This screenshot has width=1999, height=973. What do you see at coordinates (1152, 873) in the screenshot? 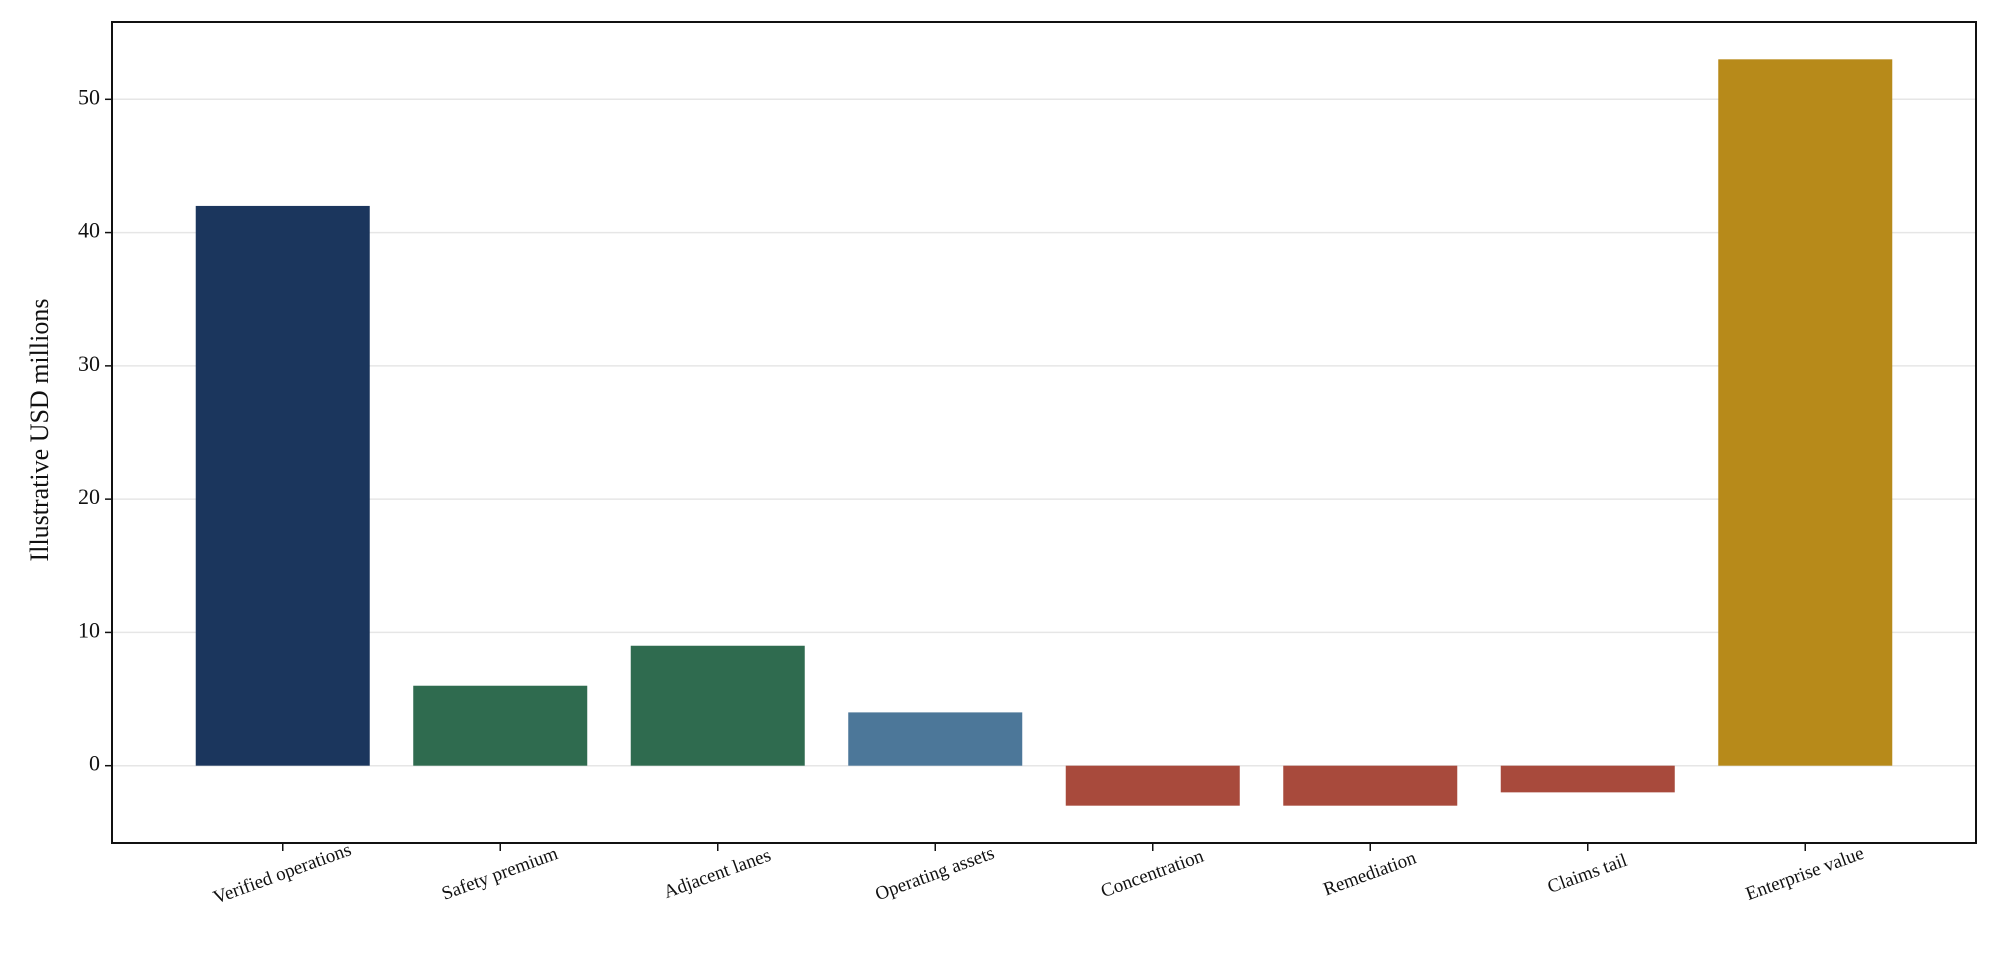
I see `x-tick-label: Concentration` at bounding box center [1152, 873].